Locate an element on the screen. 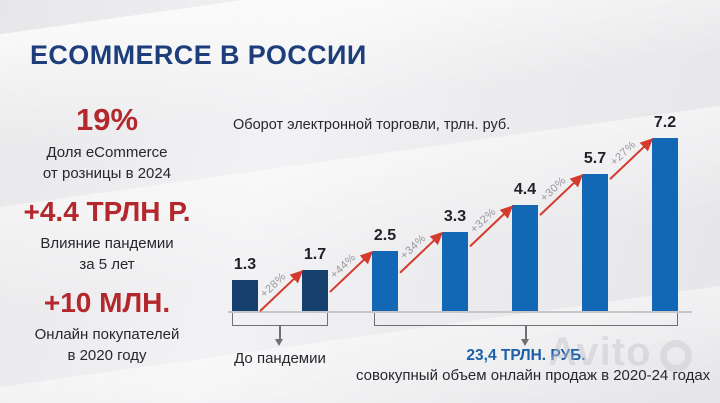 Image resolution: width=720 pixels, height=403 pixels. stat-caption: Онлайн покупателей в 2020 году is located at coordinates (107, 344).